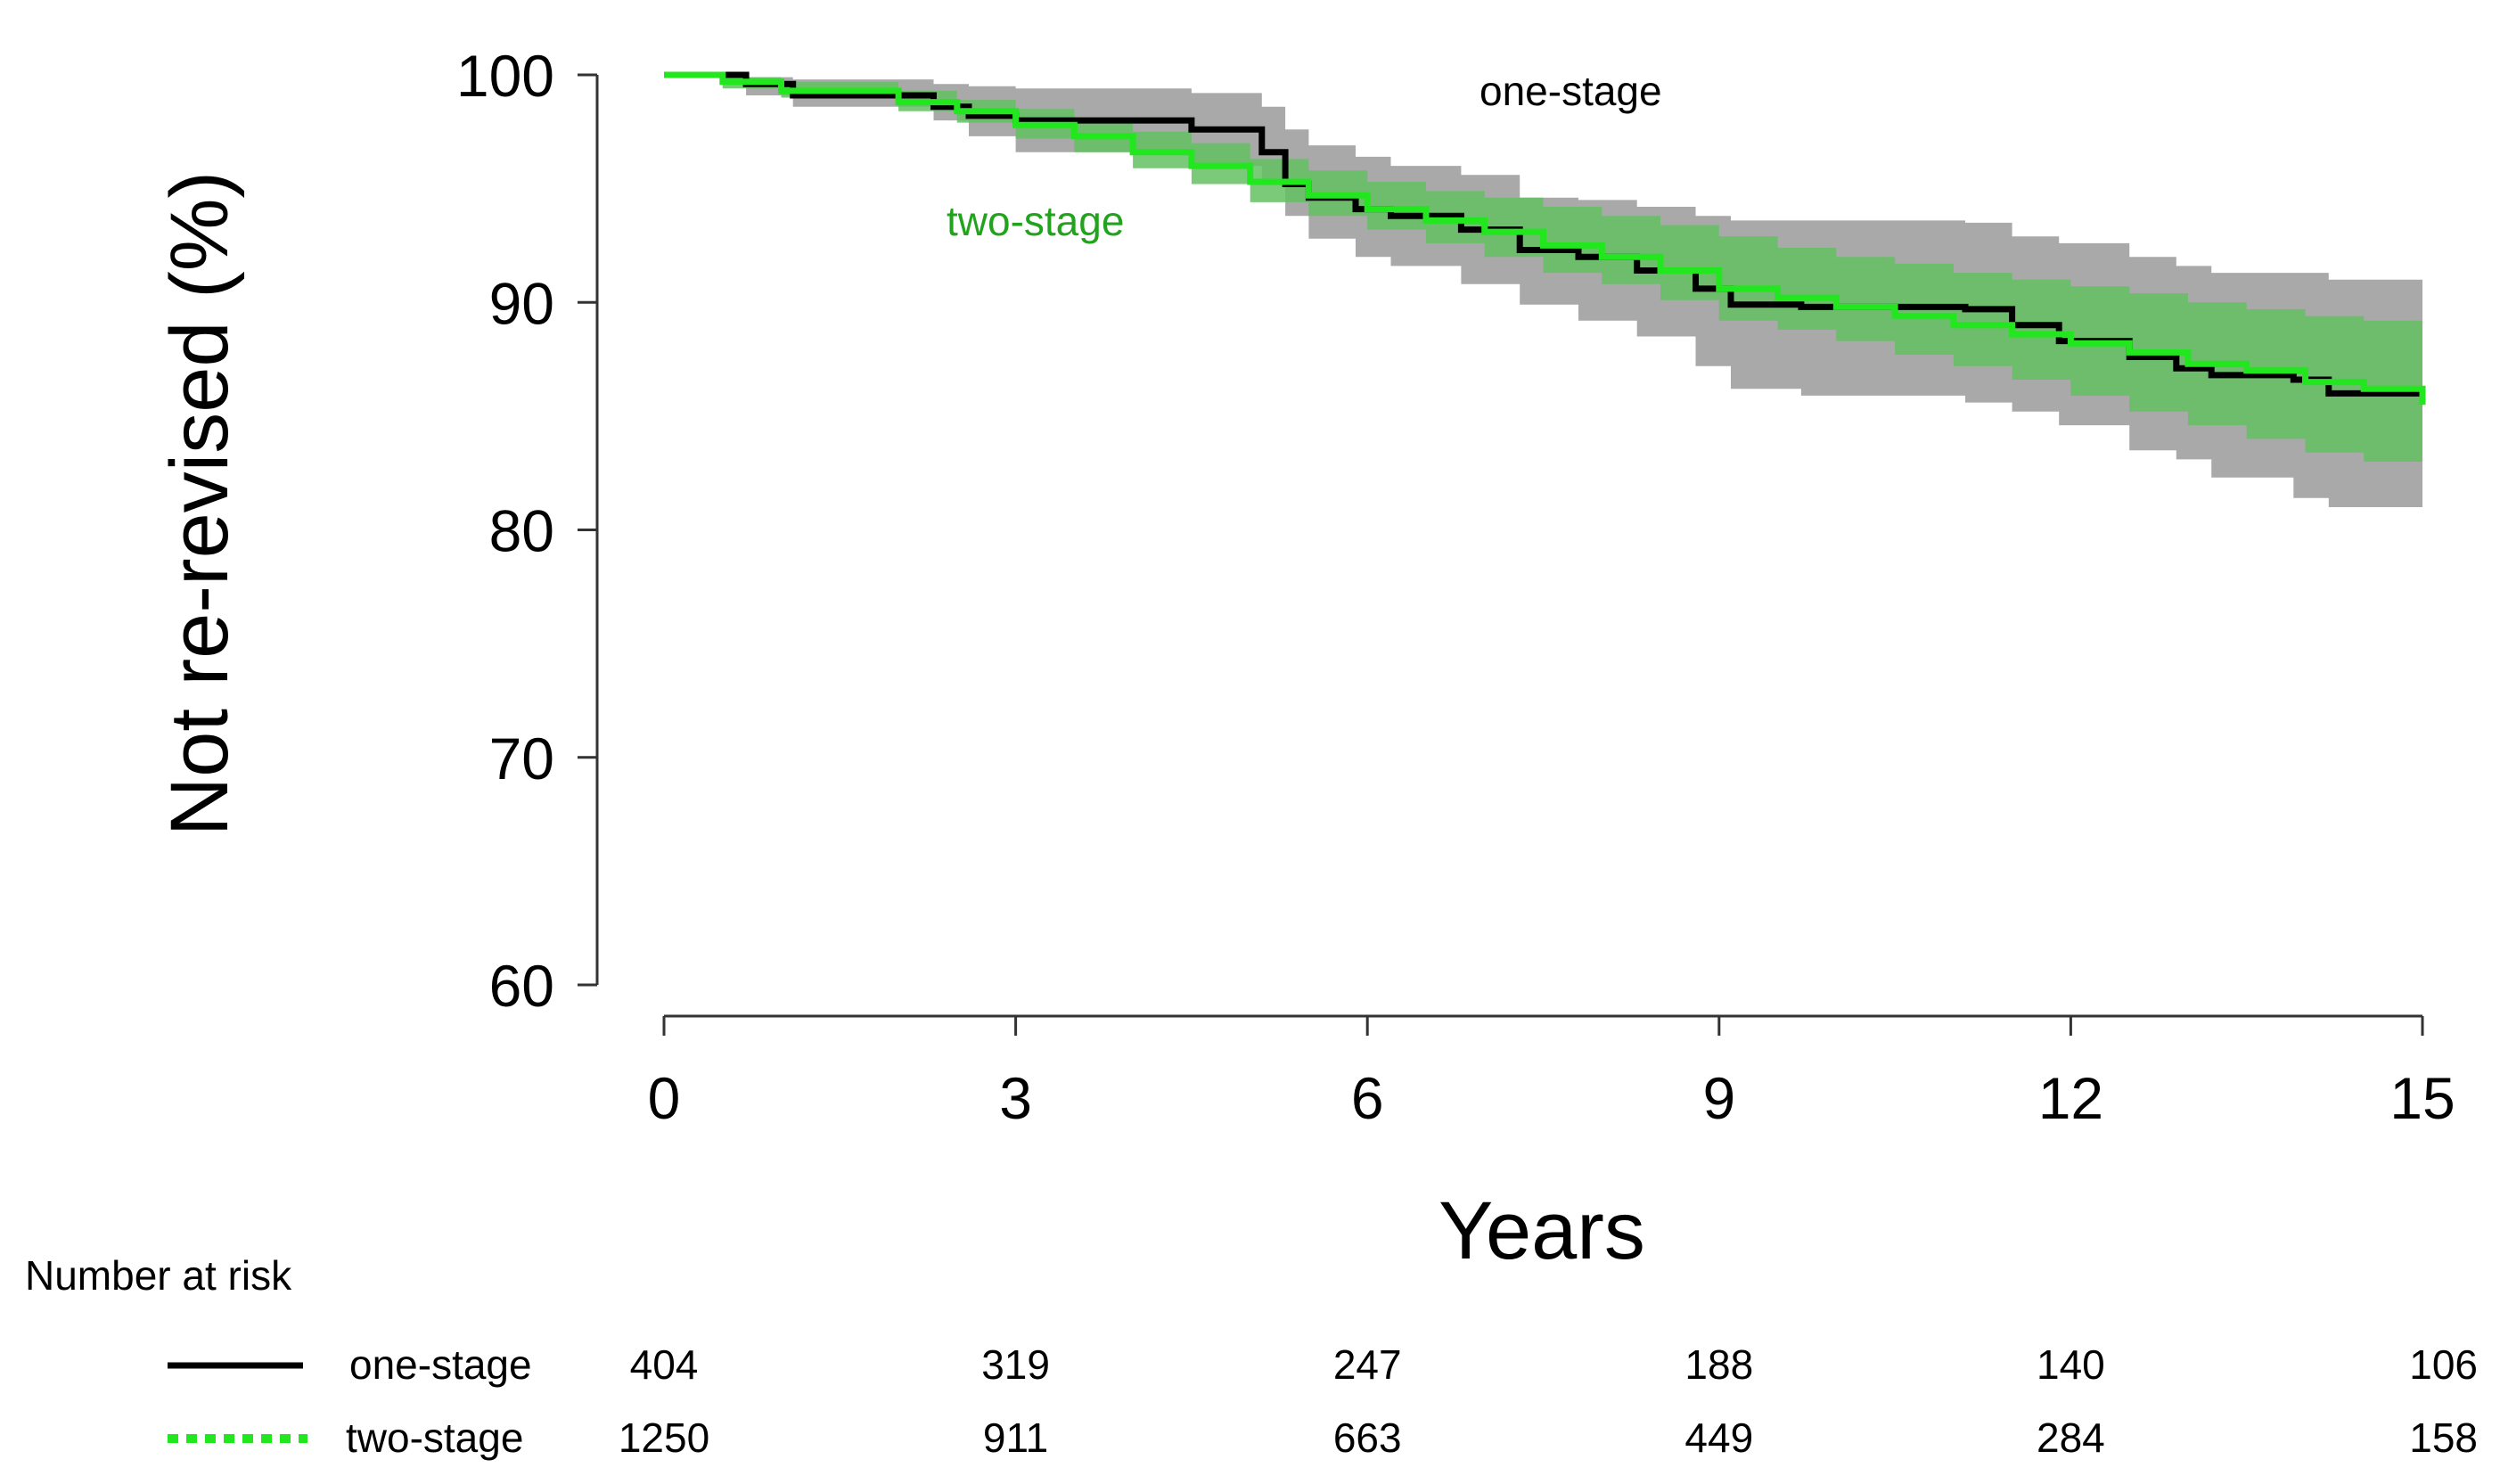  What do you see at coordinates (664, 1098) in the screenshot?
I see `x-tick-label: 0` at bounding box center [664, 1098].